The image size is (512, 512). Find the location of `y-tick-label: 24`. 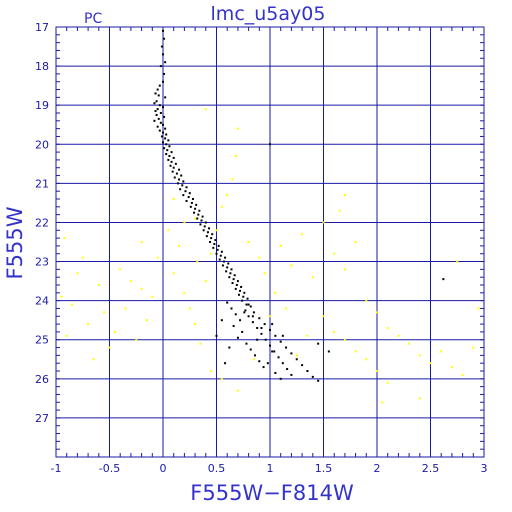

y-tick-label: 24 is located at coordinates (42, 301).